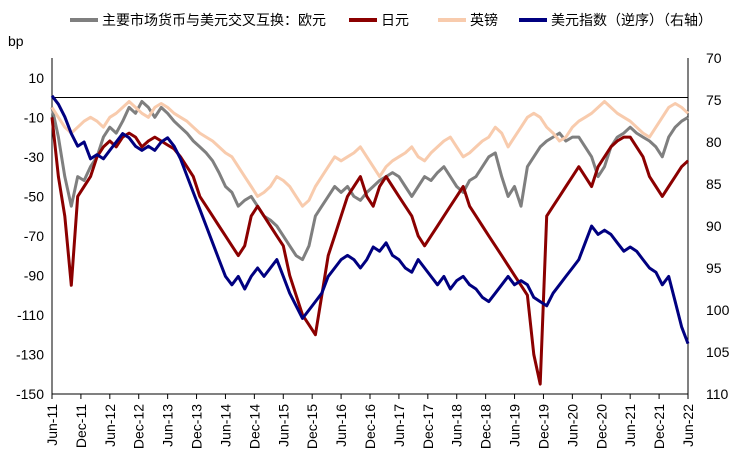 The image size is (744, 462). What do you see at coordinates (283, 425) in the screenshot?
I see `x-tick-label: Jun-15` at bounding box center [283, 425].